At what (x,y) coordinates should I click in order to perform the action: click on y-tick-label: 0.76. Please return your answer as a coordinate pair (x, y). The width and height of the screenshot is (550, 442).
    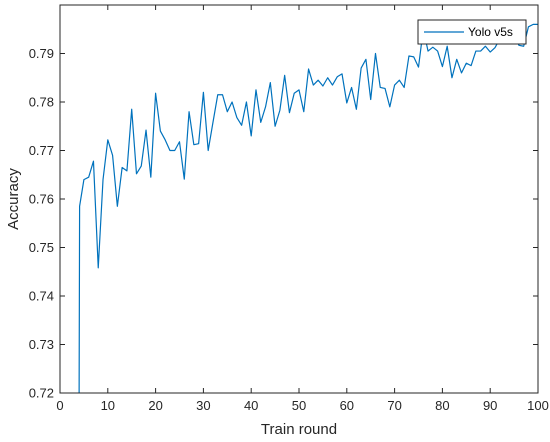
    Looking at the image, I should click on (41, 199).